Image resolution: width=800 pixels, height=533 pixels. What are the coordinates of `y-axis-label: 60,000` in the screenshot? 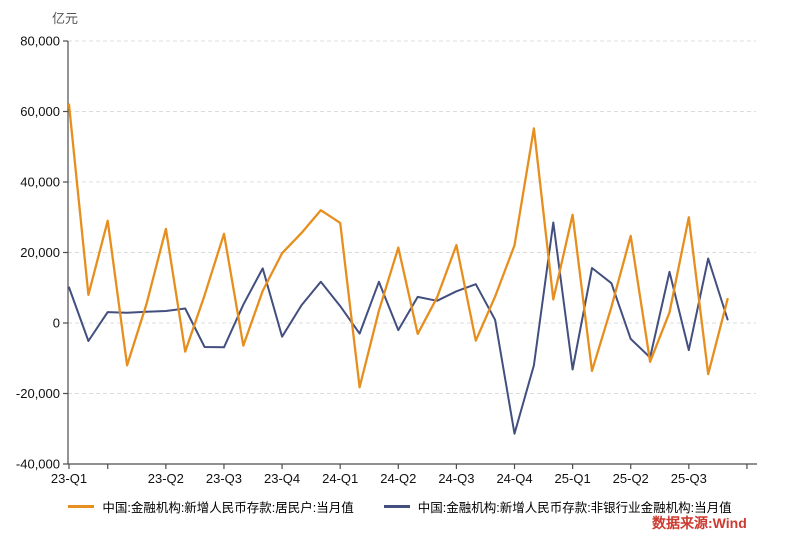 It's located at (40, 111).